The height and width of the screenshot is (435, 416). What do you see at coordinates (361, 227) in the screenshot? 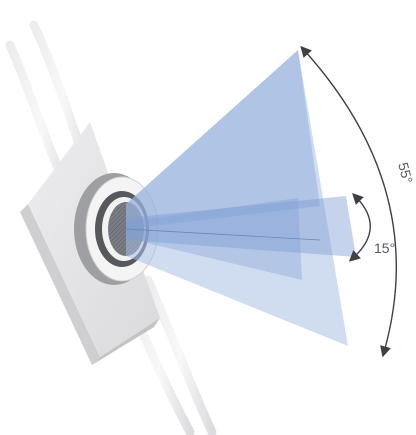
I see `narrow-angle-arc` at bounding box center [361, 227].